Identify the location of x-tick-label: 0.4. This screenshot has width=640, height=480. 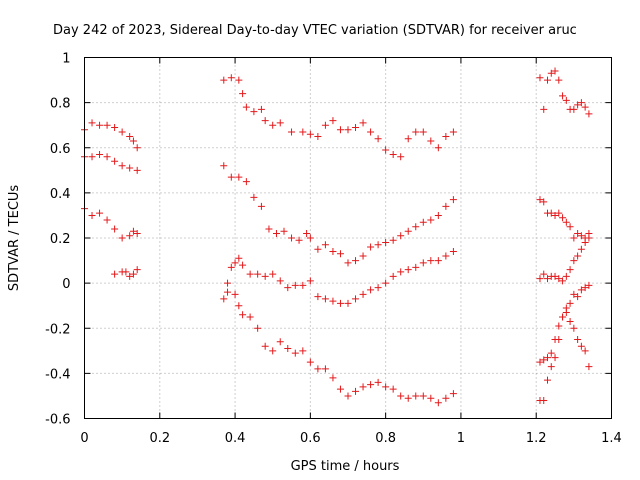
(235, 438).